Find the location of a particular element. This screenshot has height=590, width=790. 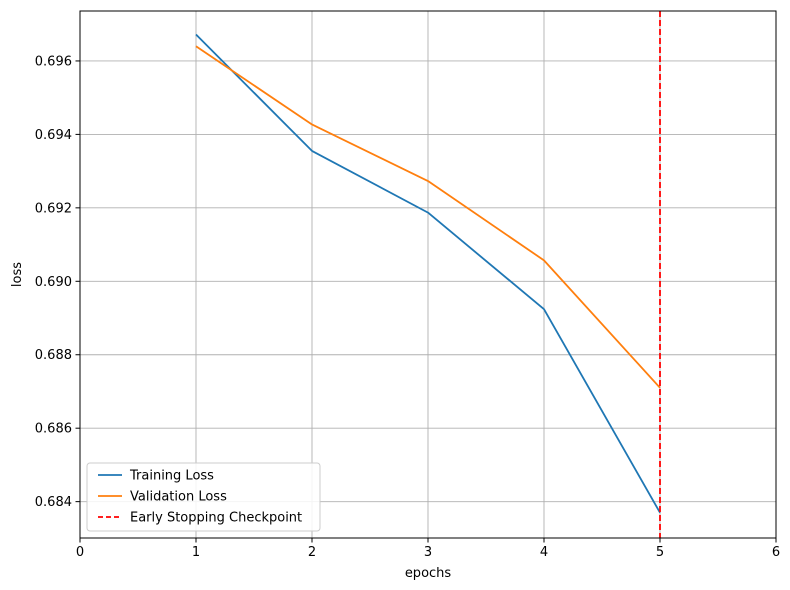

legend-box is located at coordinates (203, 497).